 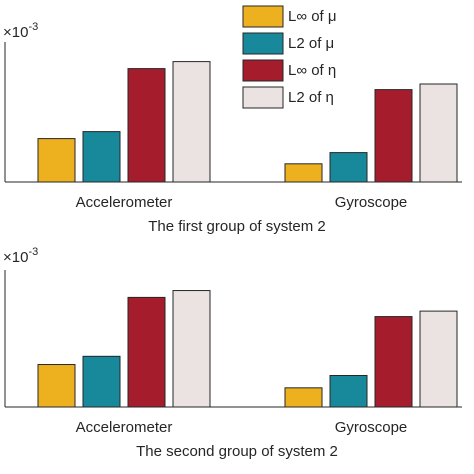 I want to click on legend-label: L2 of η, so click(x=311, y=97).